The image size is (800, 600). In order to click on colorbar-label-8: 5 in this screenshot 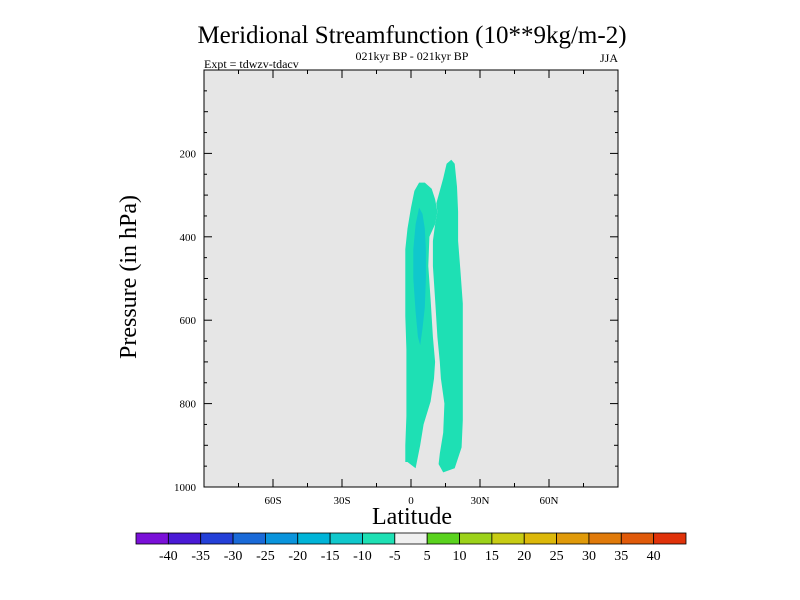, I will do `click(427, 556)`.